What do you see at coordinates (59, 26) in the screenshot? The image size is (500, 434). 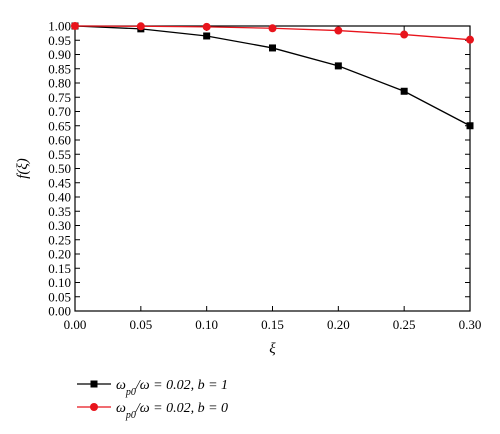 I see `y-tick-label: 1.00` at bounding box center [59, 26].